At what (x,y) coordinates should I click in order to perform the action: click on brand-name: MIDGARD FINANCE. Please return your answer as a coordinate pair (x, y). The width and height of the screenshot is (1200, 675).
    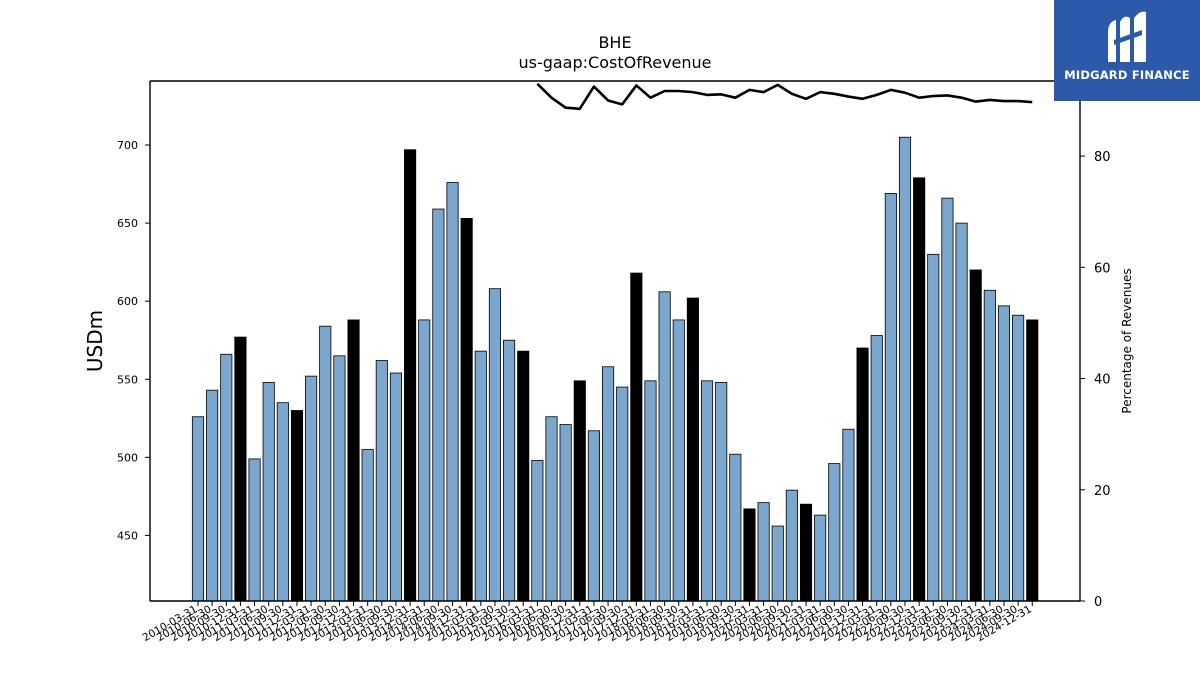
    Looking at the image, I should click on (1127, 75).